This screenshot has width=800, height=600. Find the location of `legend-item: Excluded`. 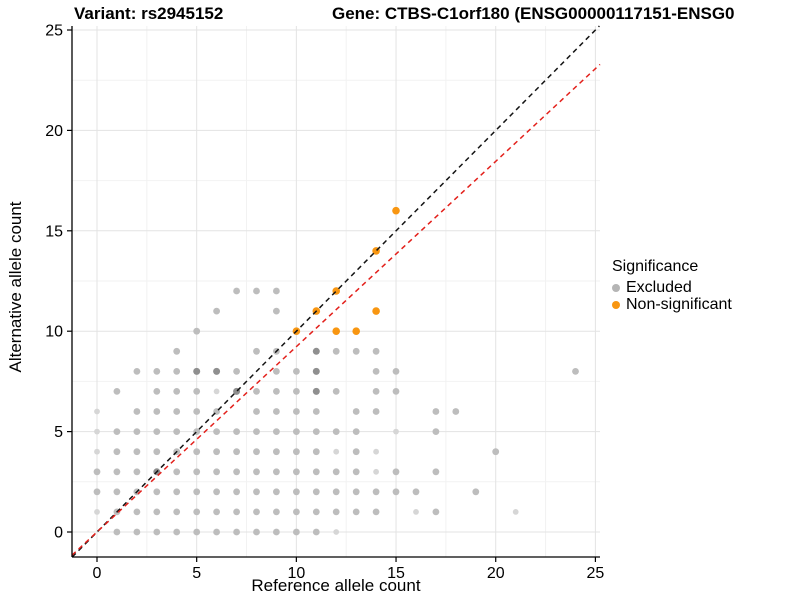

legend-item: Excluded is located at coordinates (672, 287).